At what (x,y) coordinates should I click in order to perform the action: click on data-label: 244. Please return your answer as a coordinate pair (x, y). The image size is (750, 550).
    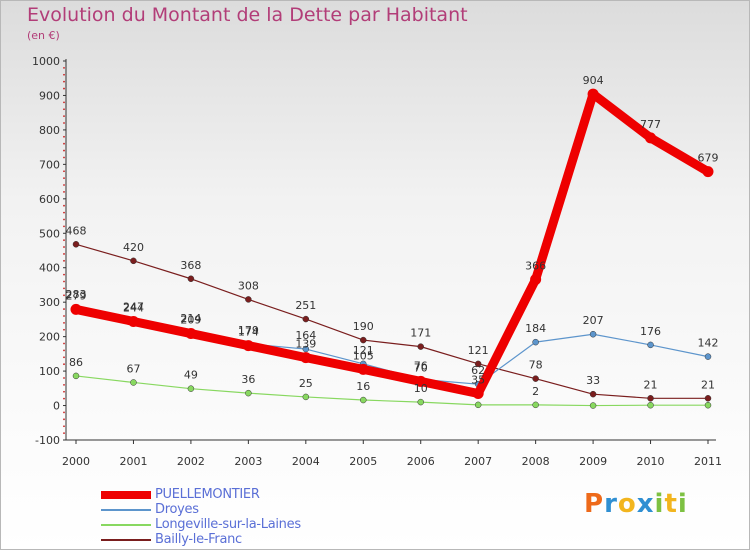
    Looking at the image, I should click on (133, 307).